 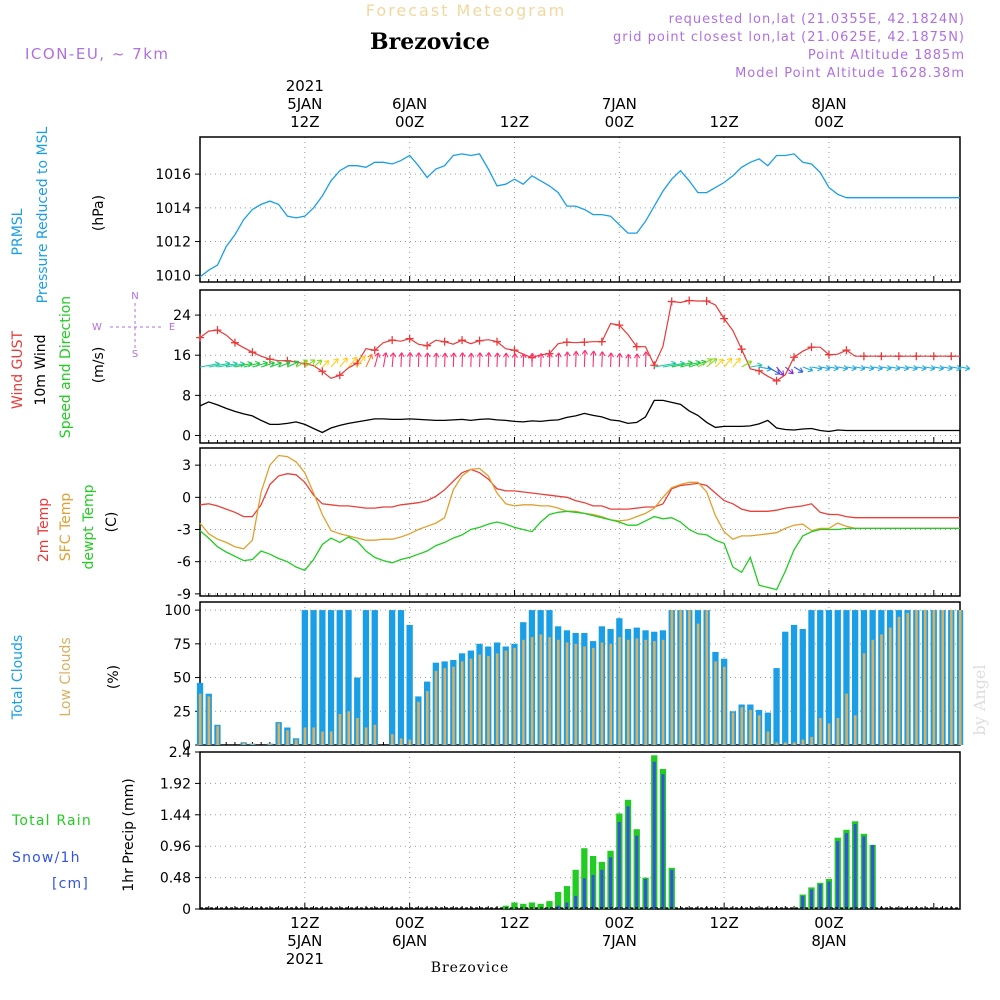 I want to click on dewpt-line, so click(x=579, y=550).